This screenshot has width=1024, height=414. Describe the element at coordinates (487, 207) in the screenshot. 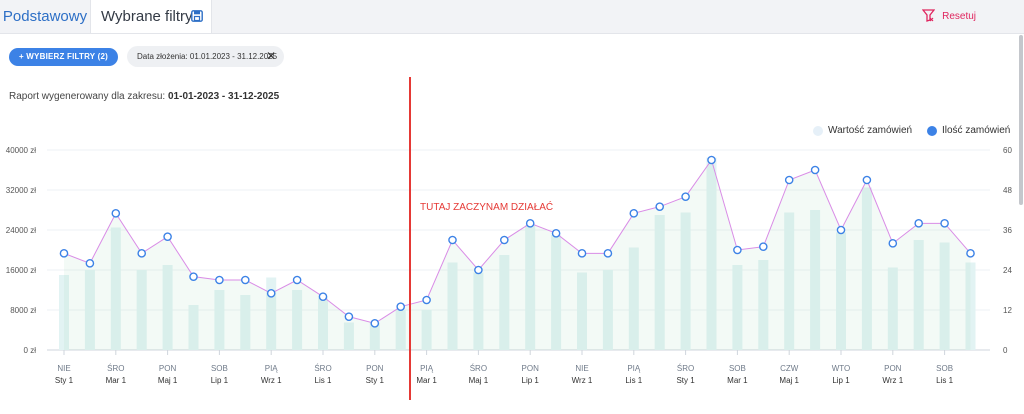

I see `annotation-label: TUTAJ ZACZYNAM DZIAŁAĆ` at that location.